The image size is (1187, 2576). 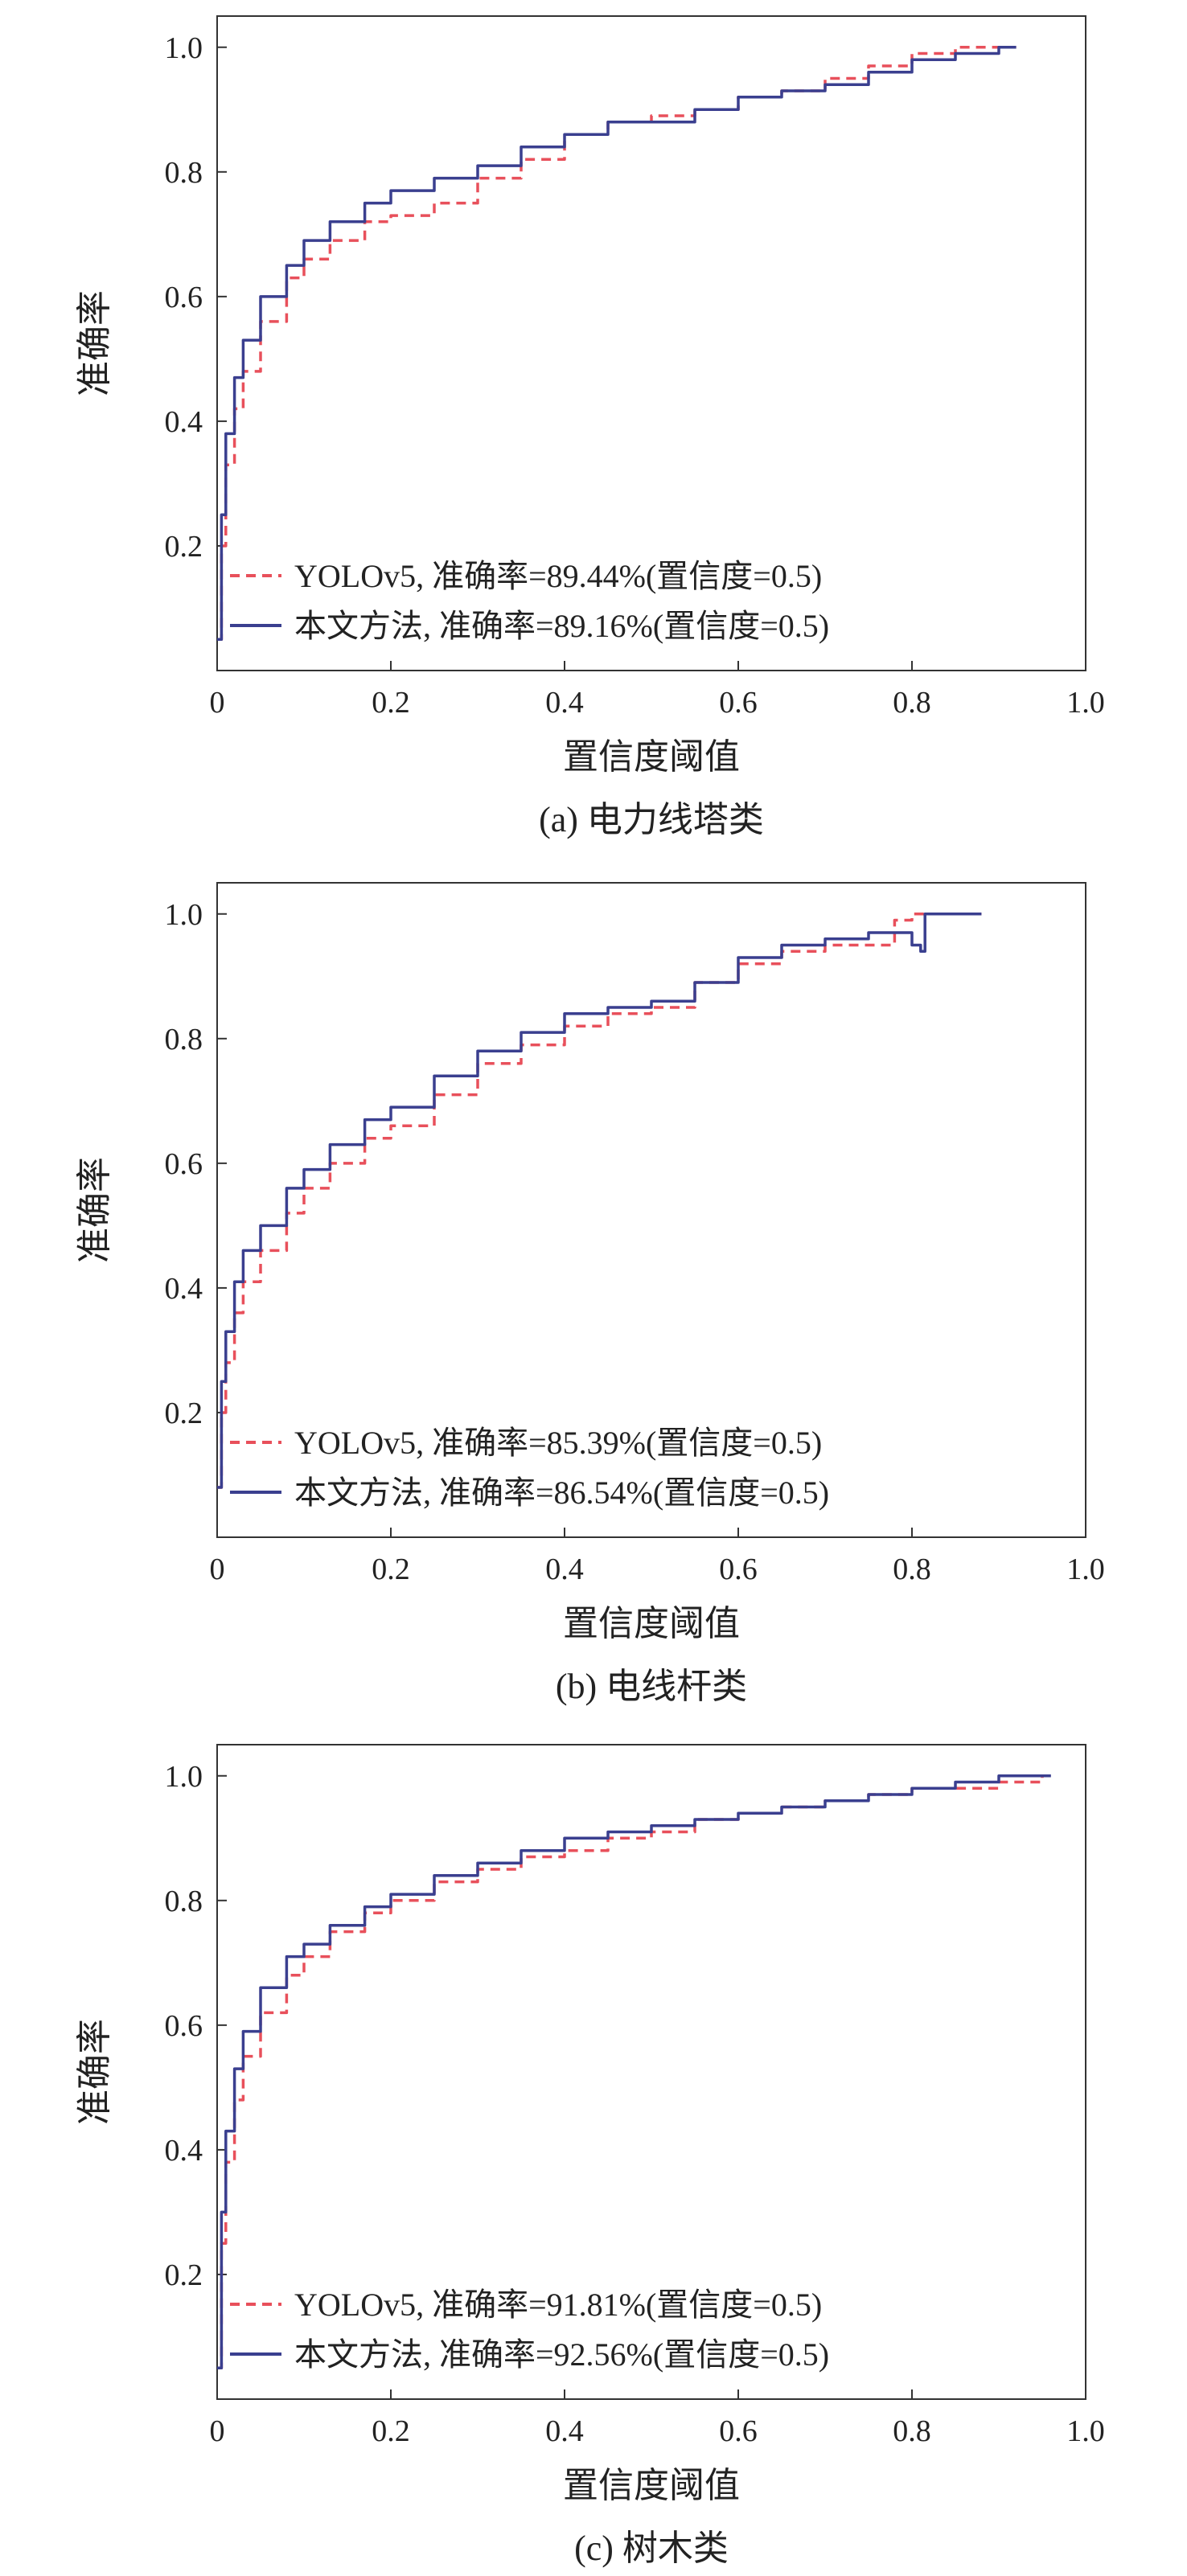 What do you see at coordinates (558, 2305) in the screenshot?
I see `legend-entry: YOLOv5, 准确率=91.81%(置信度=0.5)` at bounding box center [558, 2305].